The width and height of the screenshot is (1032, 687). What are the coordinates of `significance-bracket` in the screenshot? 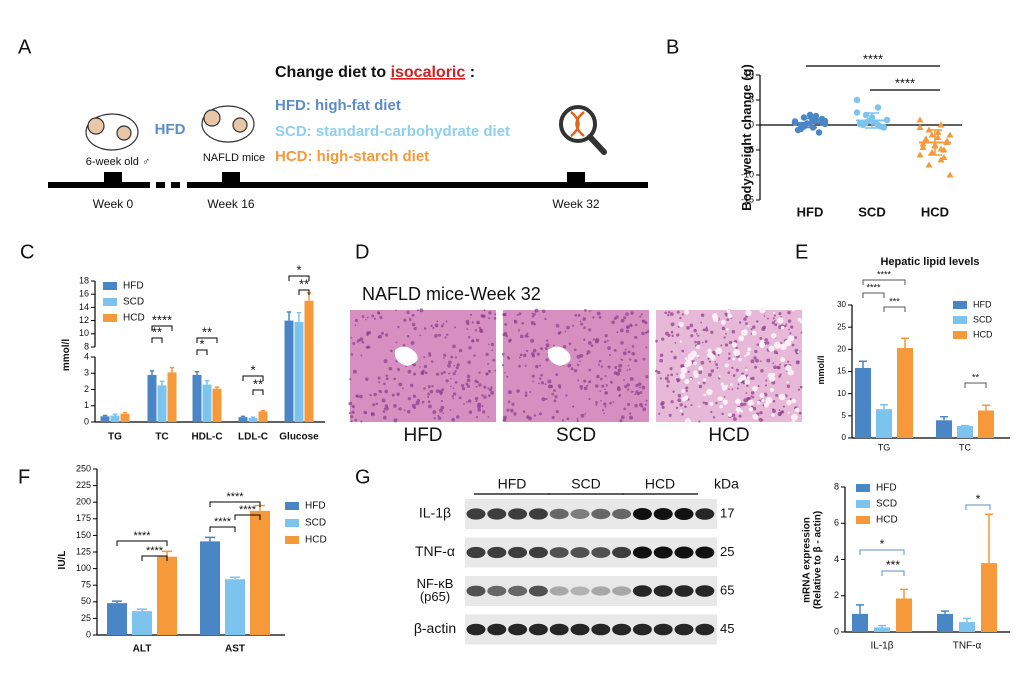 It's located at (253, 378).